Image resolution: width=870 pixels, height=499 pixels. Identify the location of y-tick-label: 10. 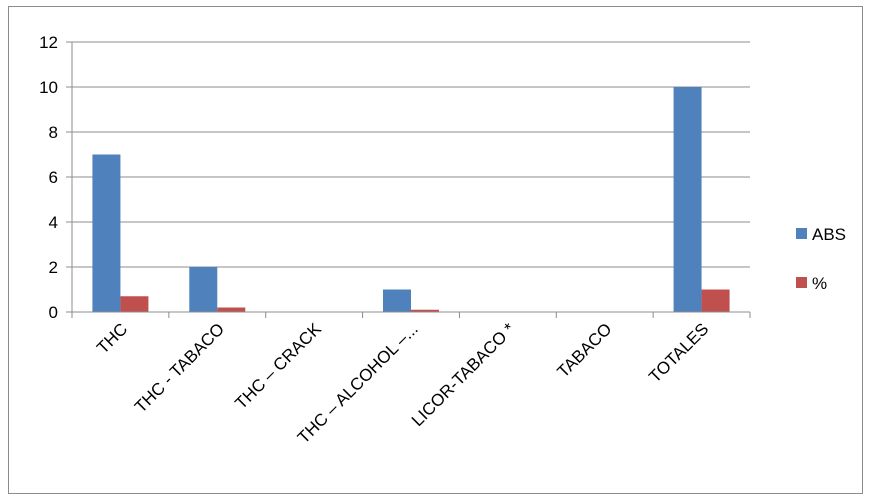
(48, 87).